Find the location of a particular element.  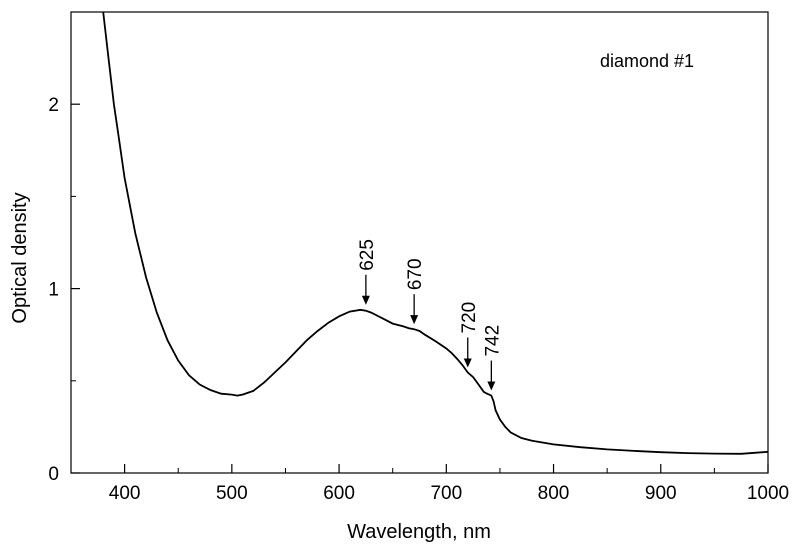

x-tick-label: 1000 is located at coordinates (768, 493).